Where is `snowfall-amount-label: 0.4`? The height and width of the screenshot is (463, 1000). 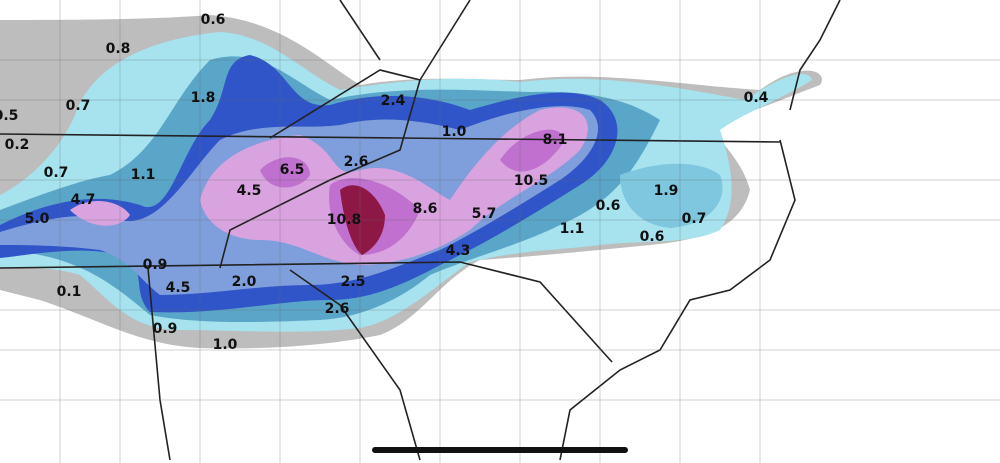
snowfall-amount-label: 0.4 is located at coordinates (756, 98).